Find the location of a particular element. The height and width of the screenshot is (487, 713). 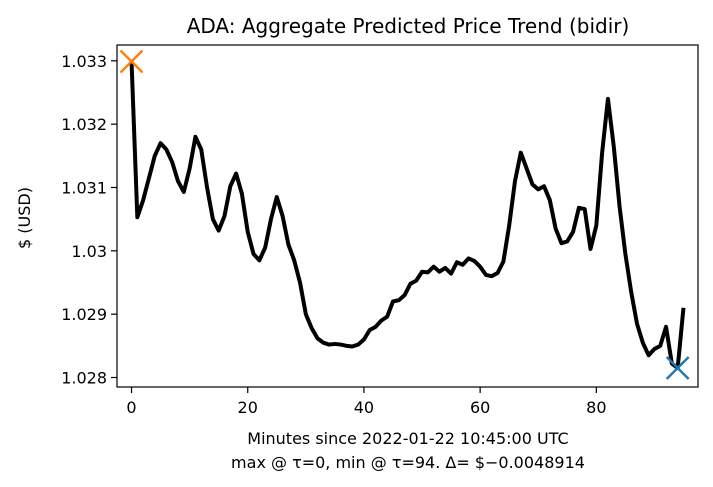

min-marker is located at coordinates (677, 368).